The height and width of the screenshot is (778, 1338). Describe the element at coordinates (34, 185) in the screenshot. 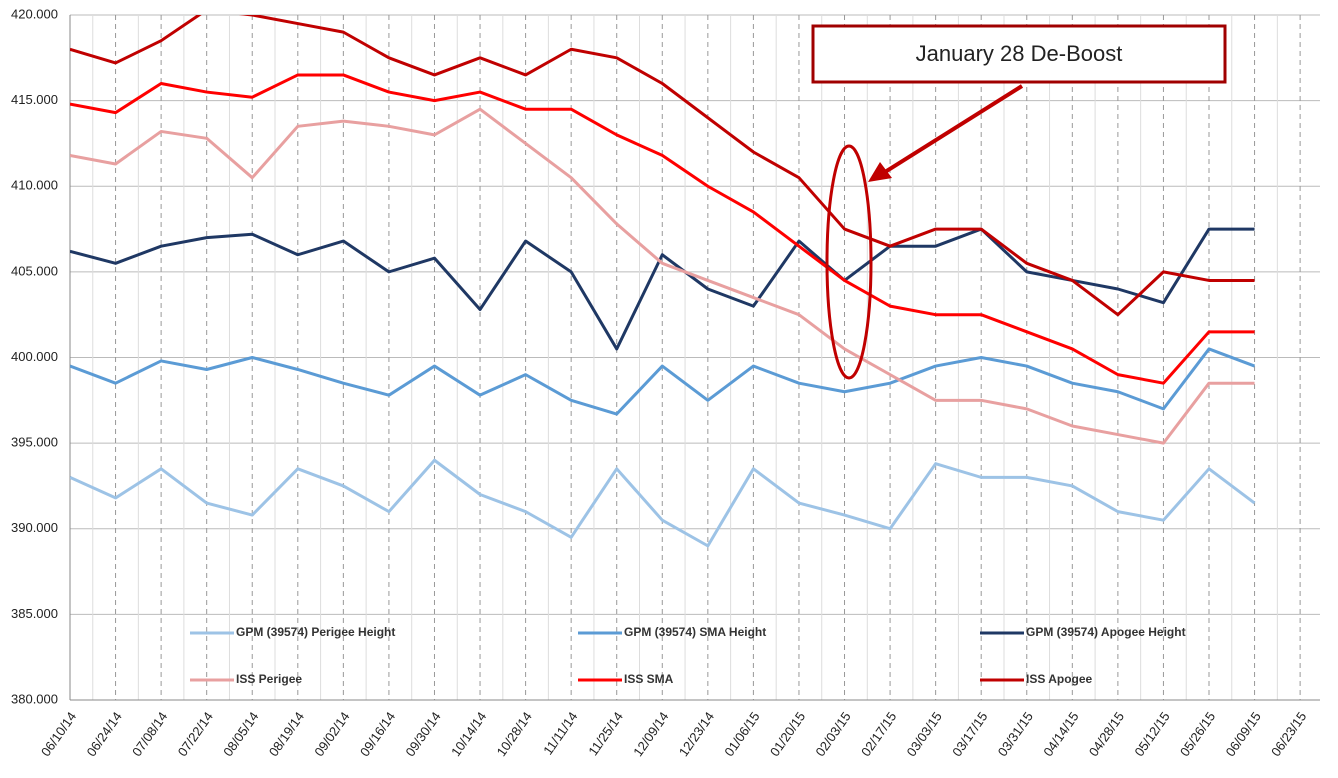

I see `y-tick-label: 410.000` at that location.